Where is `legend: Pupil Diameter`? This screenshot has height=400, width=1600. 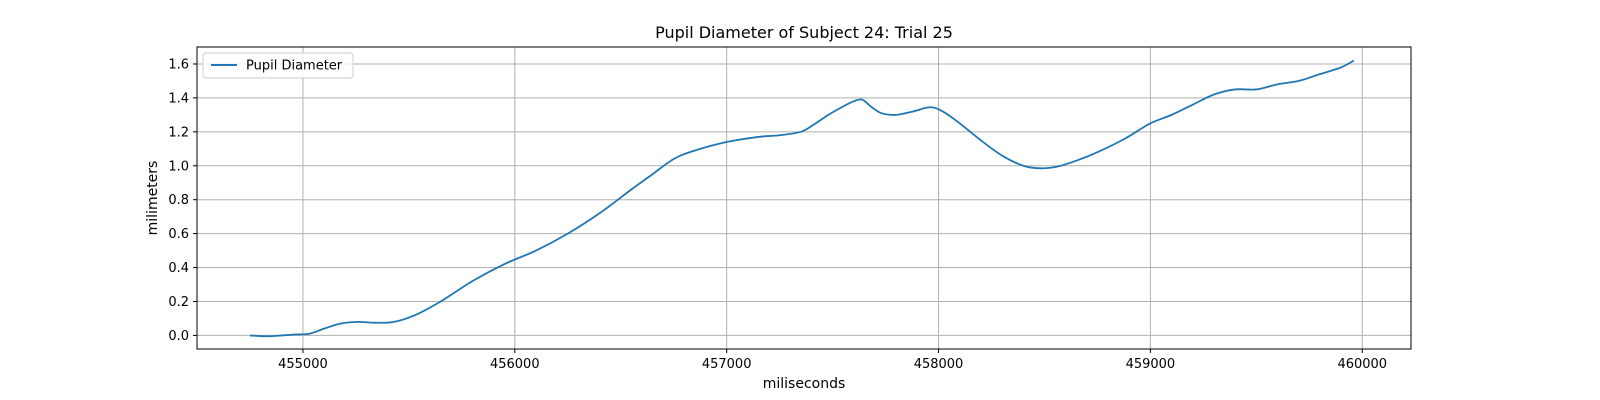
legend: Pupil Diameter is located at coordinates (278, 65).